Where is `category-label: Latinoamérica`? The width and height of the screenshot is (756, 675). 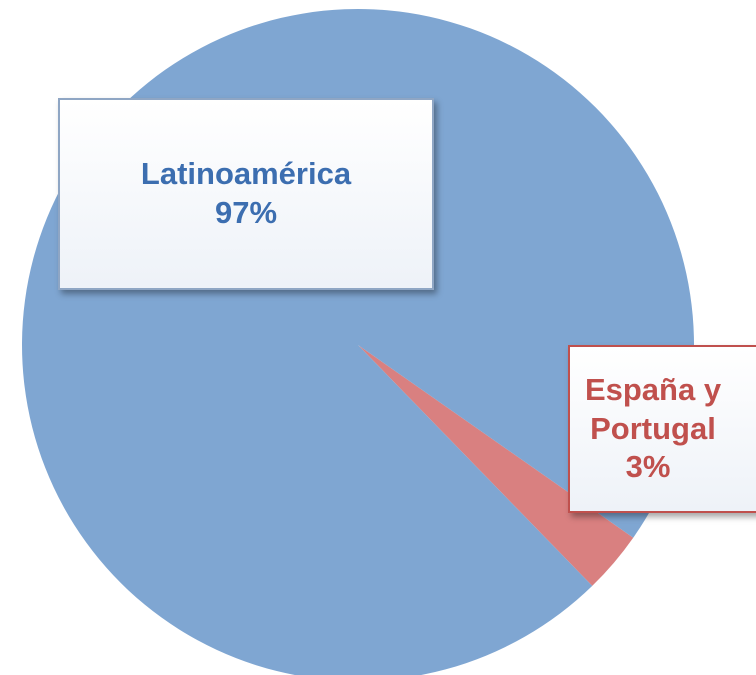 category-label: Latinoamérica is located at coordinates (246, 174).